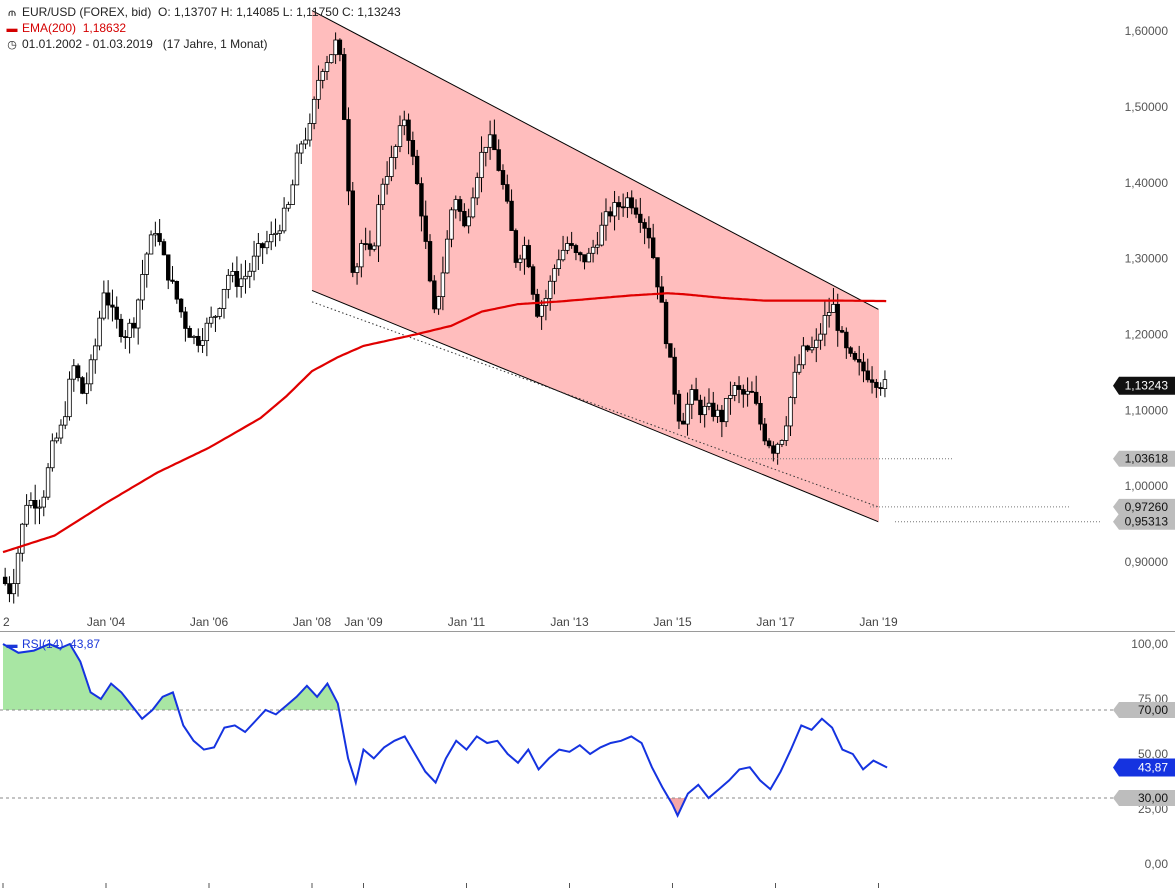 The width and height of the screenshot is (1175, 888). Describe the element at coordinates (1153, 798) in the screenshot. I see `rsi-threshold-label: 30,00` at that location.